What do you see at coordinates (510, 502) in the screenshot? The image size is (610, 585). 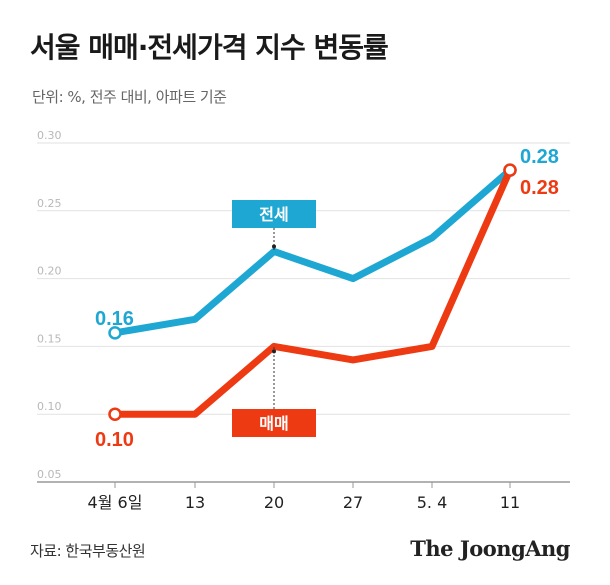 I see `x-tick-label: 11` at bounding box center [510, 502].